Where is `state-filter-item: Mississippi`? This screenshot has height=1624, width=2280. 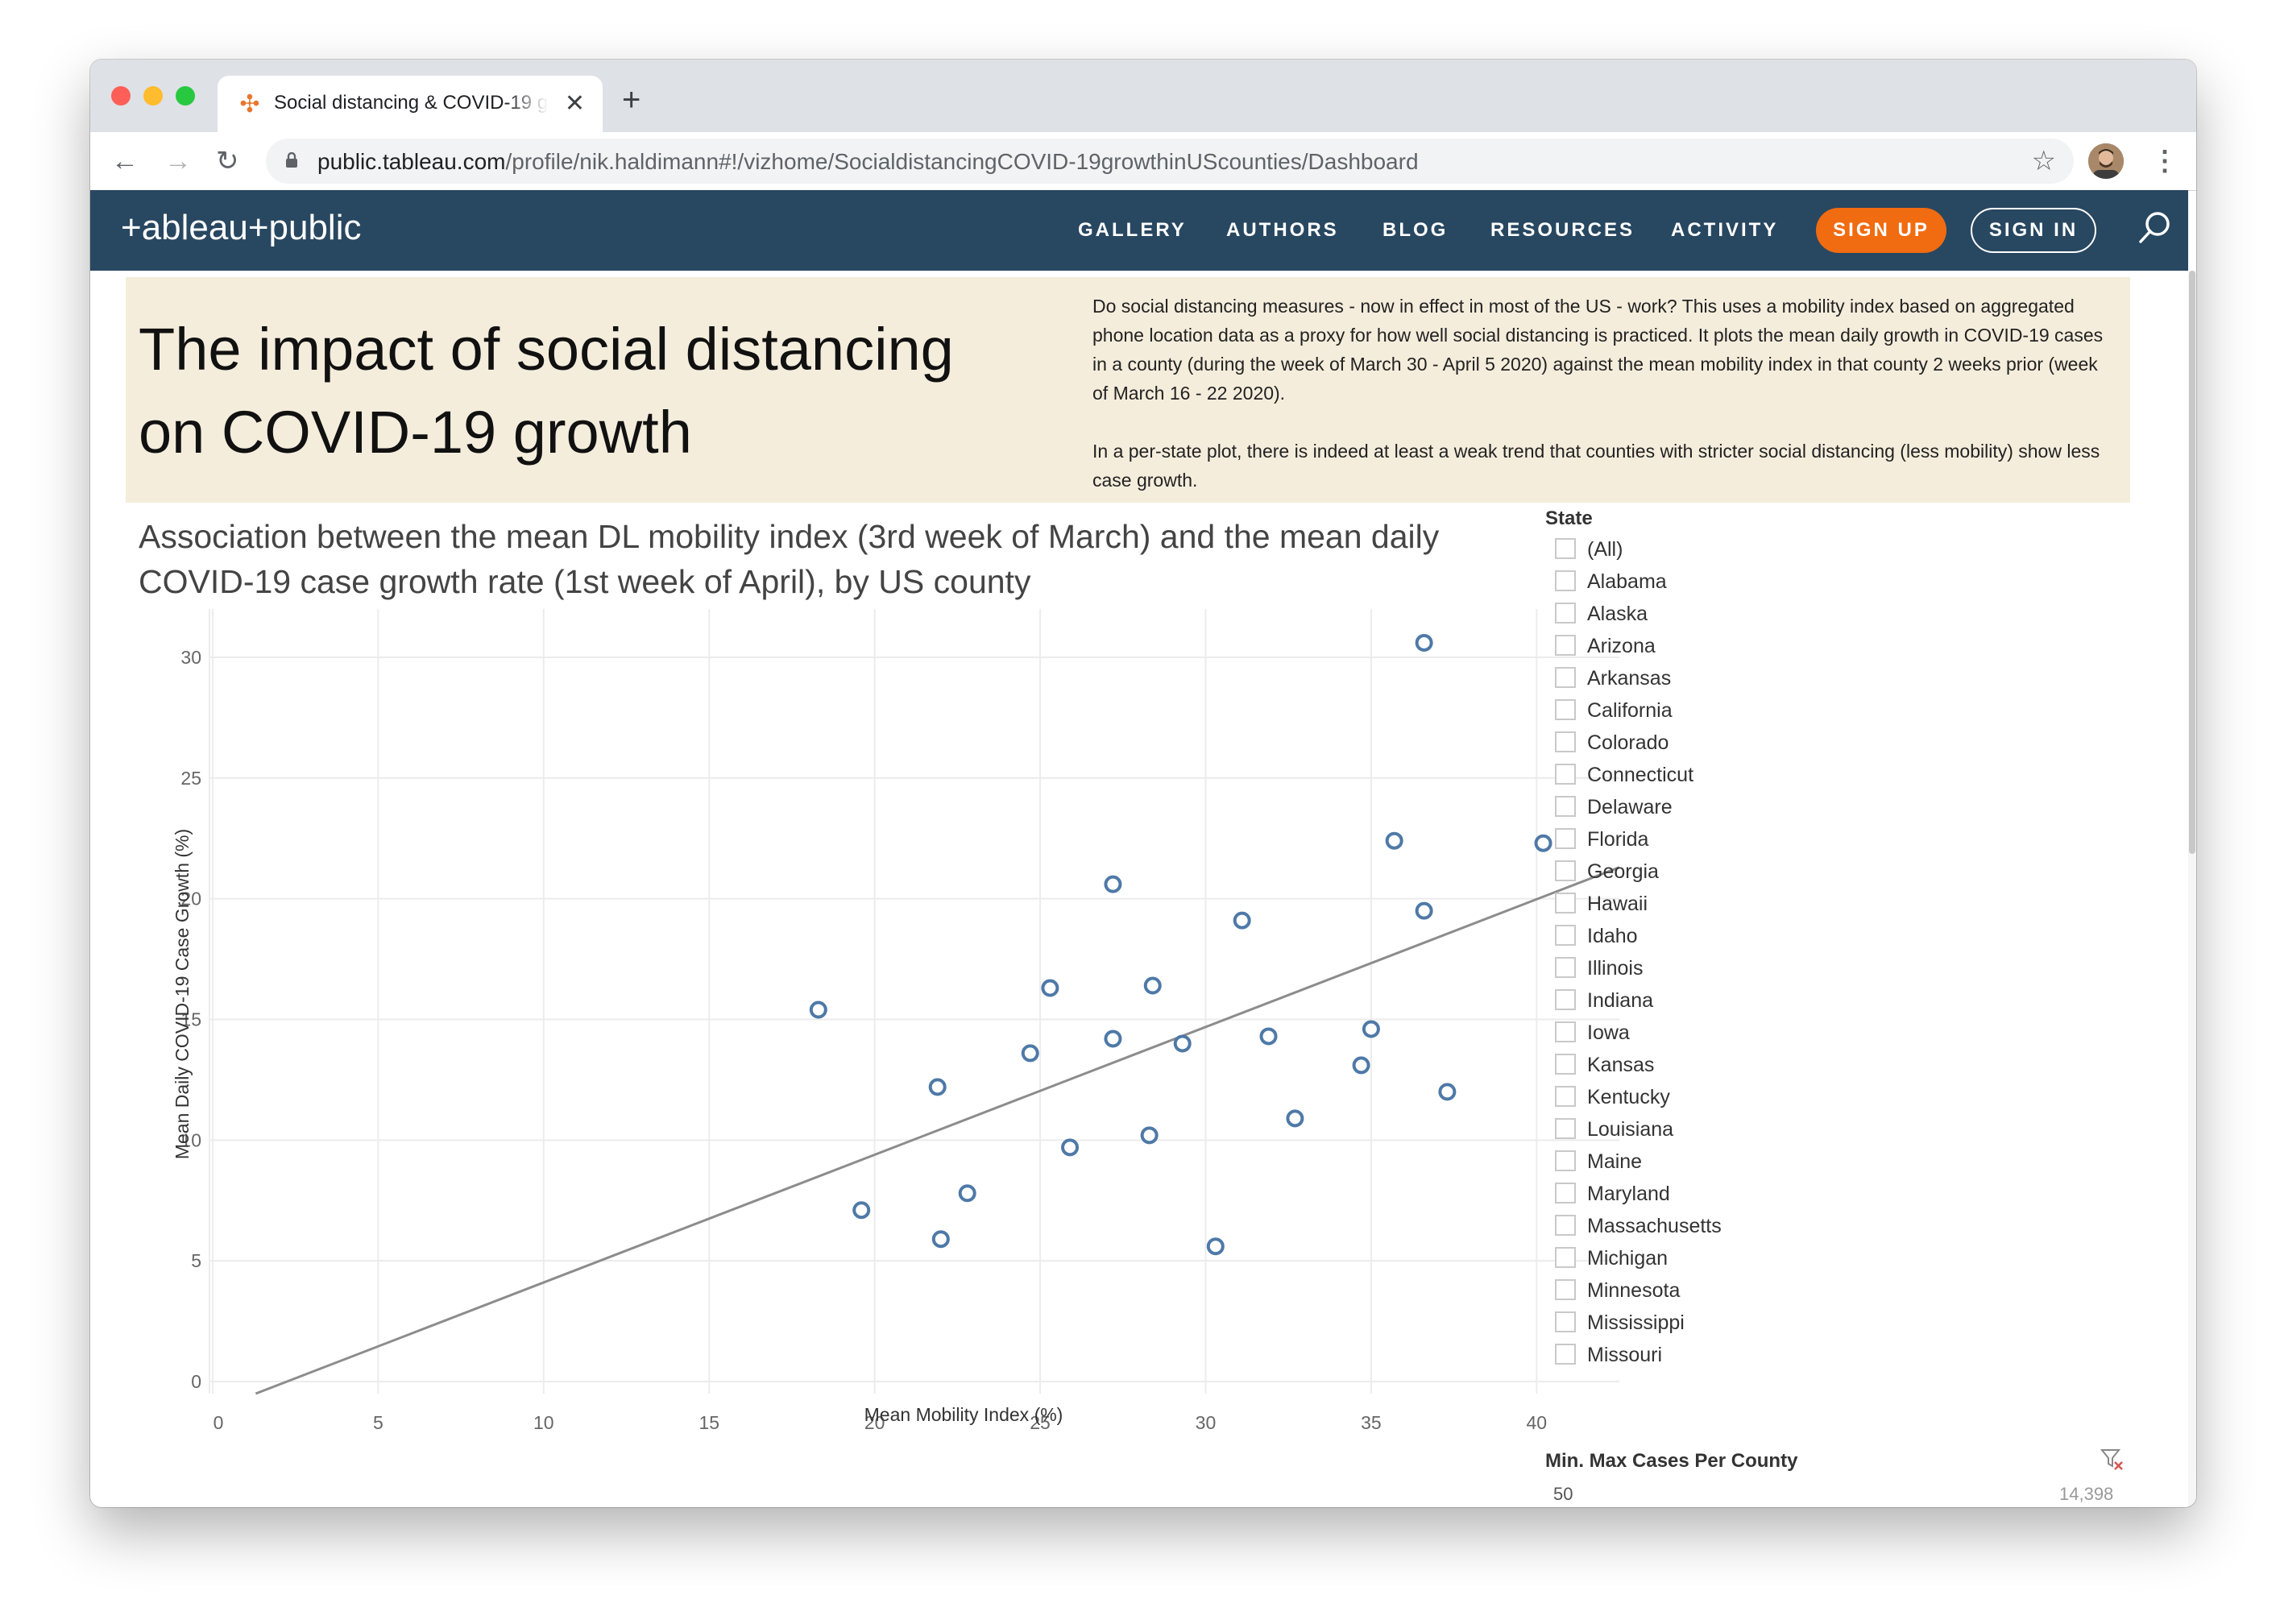 state-filter-item: Mississippi is located at coordinates (1835, 1323).